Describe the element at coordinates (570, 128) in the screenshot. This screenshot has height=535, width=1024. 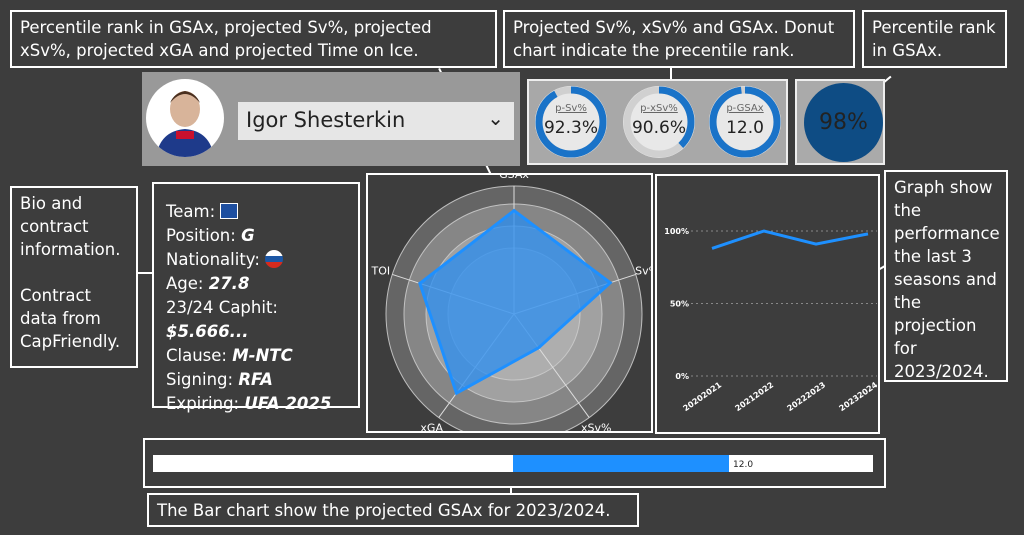
I see `donut-value: 92.3%` at that location.